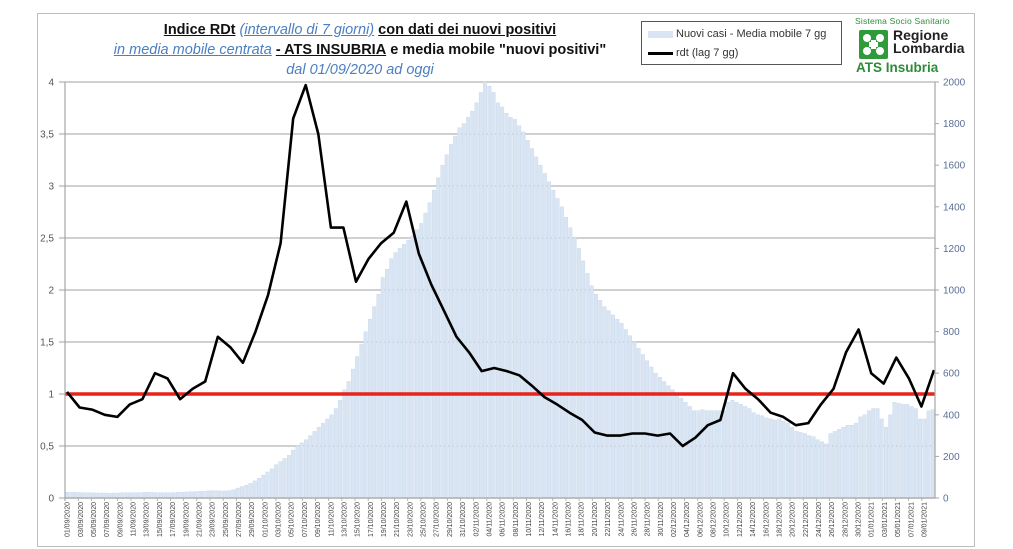  What do you see at coordinates (226, 519) in the screenshot?
I see `x-tick-label: 25/09/2020` at bounding box center [226, 519].